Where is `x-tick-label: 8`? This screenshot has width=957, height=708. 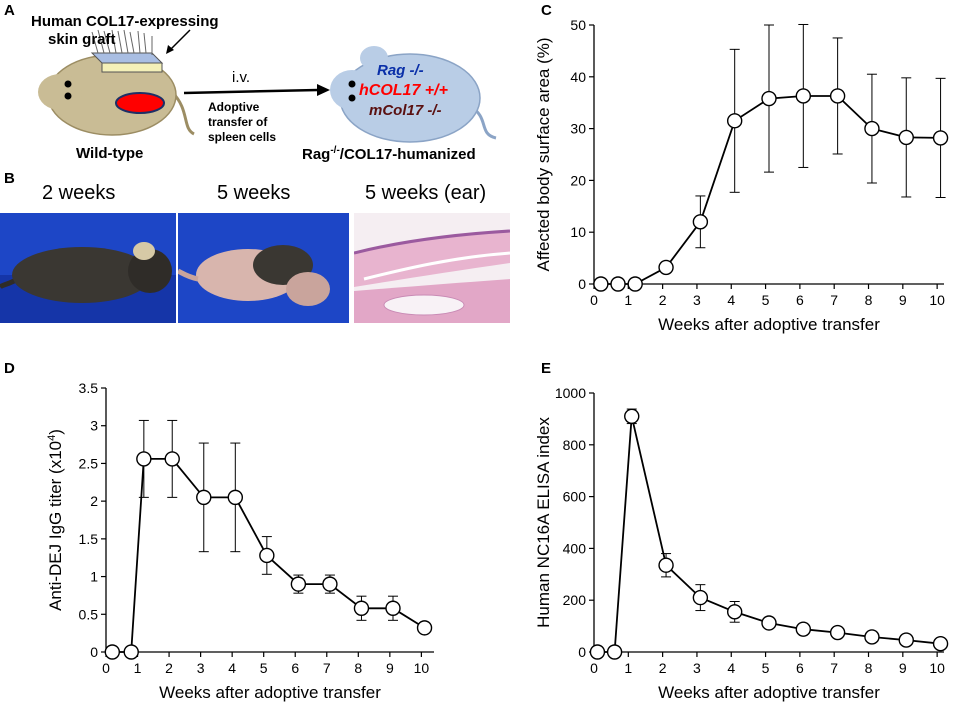
x-tick-label: 8 is located at coordinates (869, 668).